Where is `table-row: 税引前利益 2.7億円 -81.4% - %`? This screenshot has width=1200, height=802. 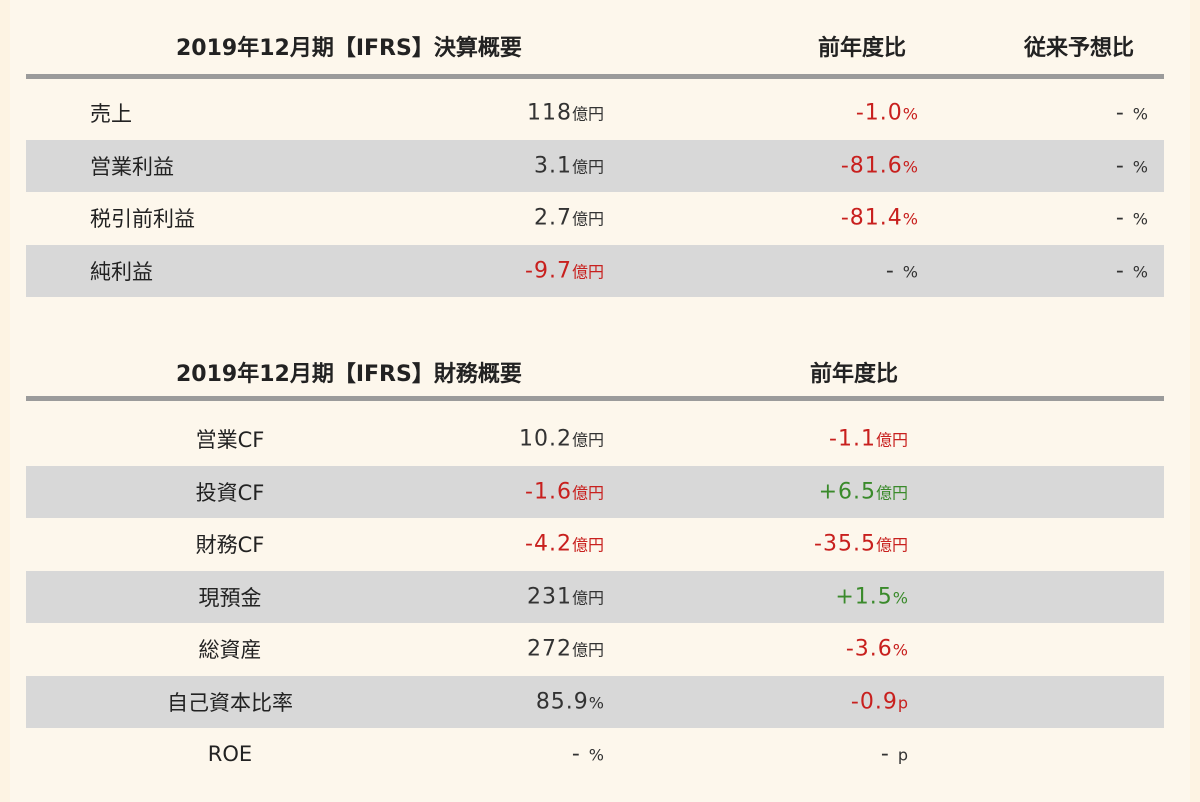
table-row: 税引前利益 2.7億円 -81.4% - % is located at coordinates (595, 218).